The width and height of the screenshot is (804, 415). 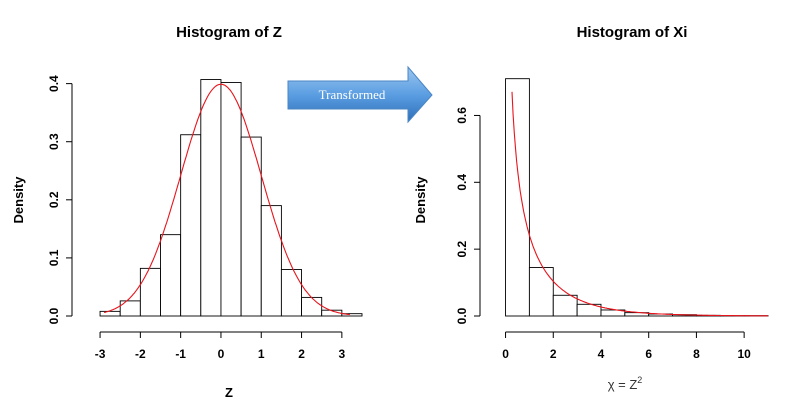 I want to click on arrow-shape, so click(x=360, y=94).